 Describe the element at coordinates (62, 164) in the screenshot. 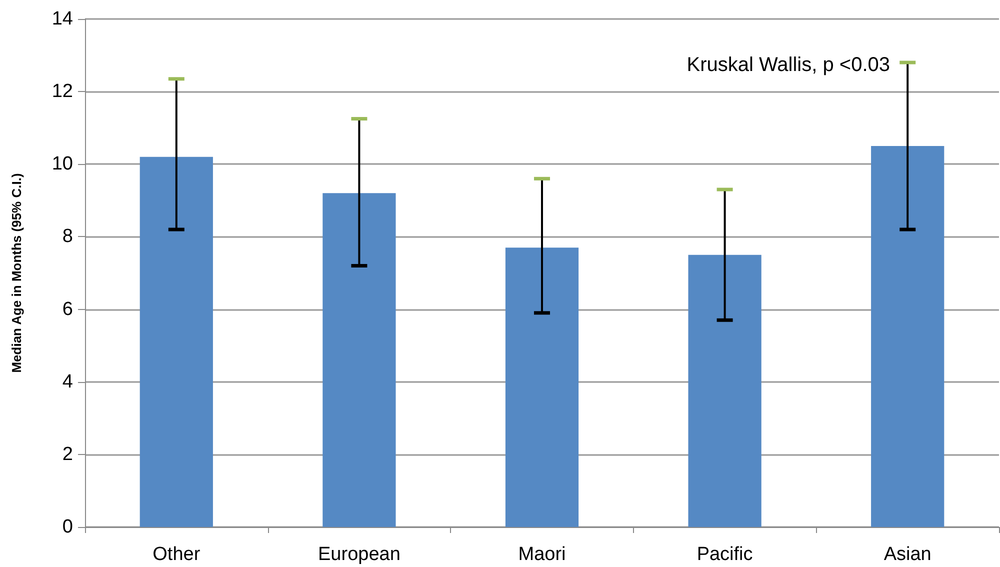

I see `y-tick-label: 10` at that location.